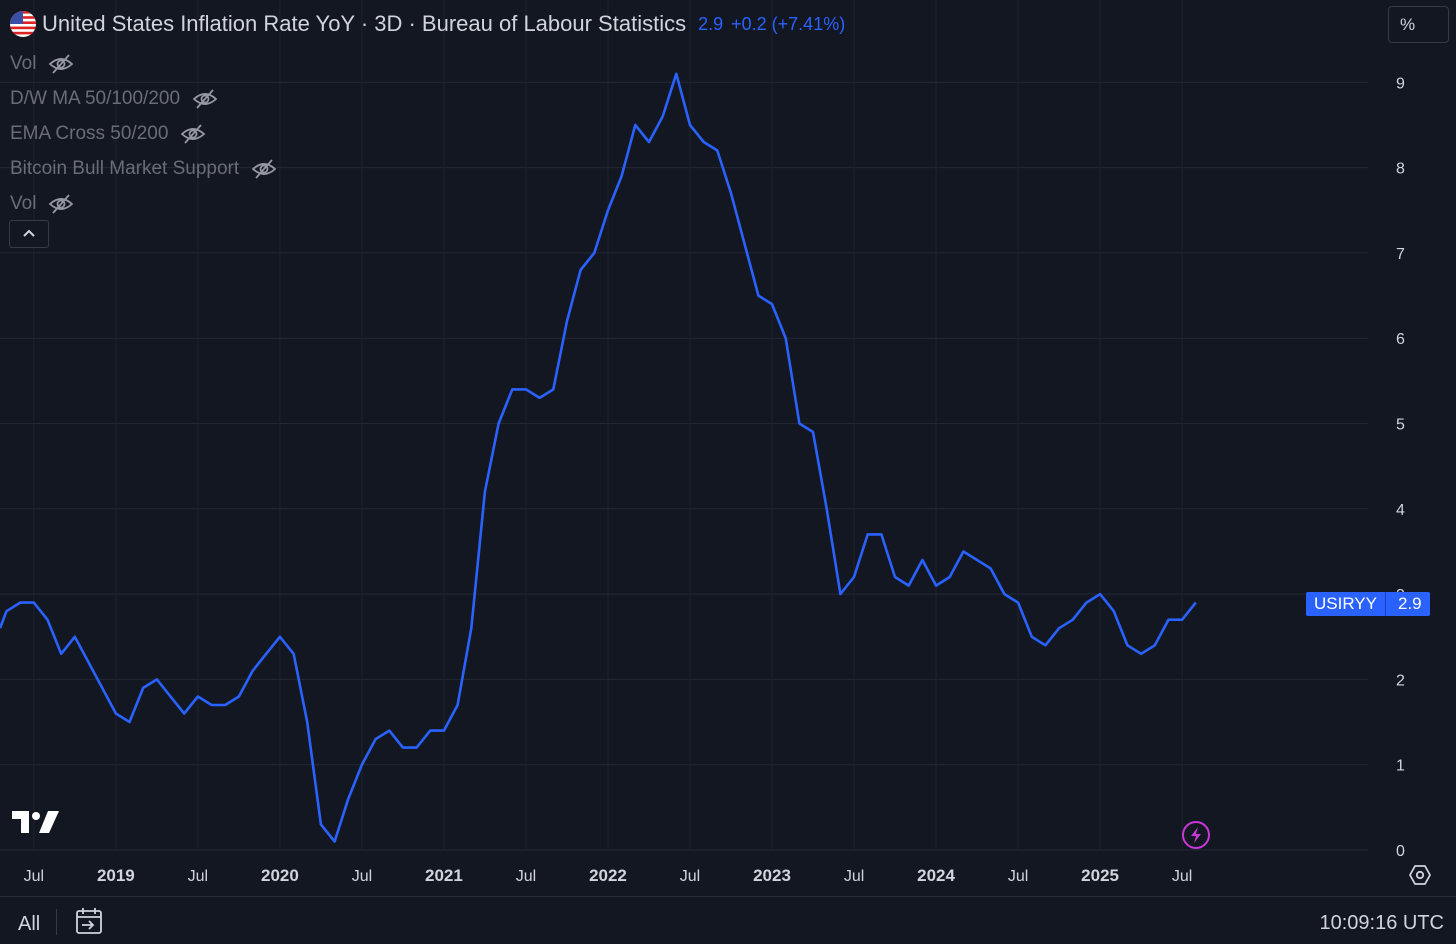  Describe the element at coordinates (1400, 680) in the screenshot. I see `y-tick-label: 2` at that location.